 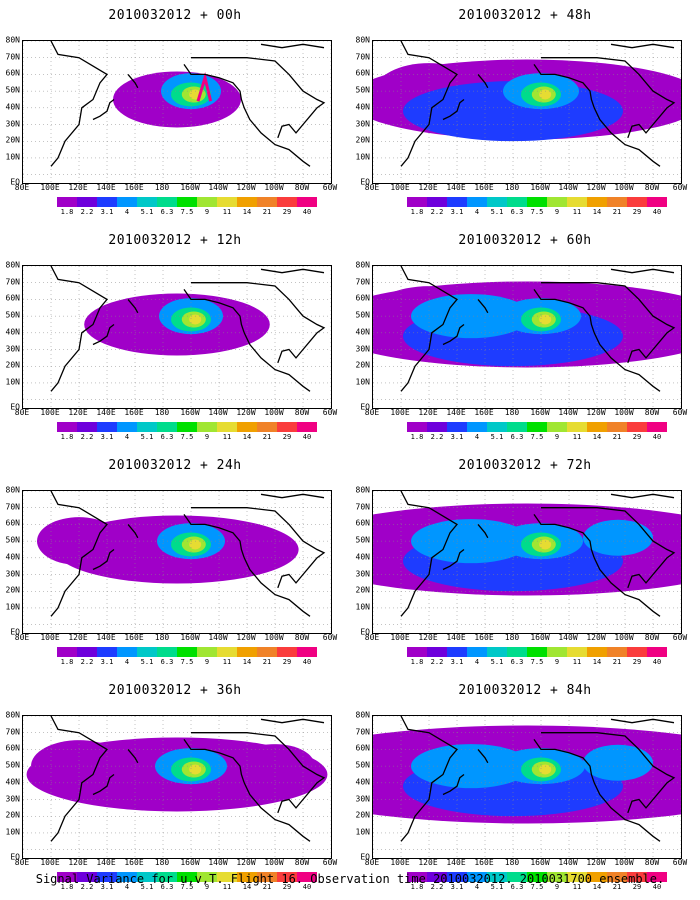 I want to click on panel-title: 2010032012 + 00h, so click(x=175, y=15).